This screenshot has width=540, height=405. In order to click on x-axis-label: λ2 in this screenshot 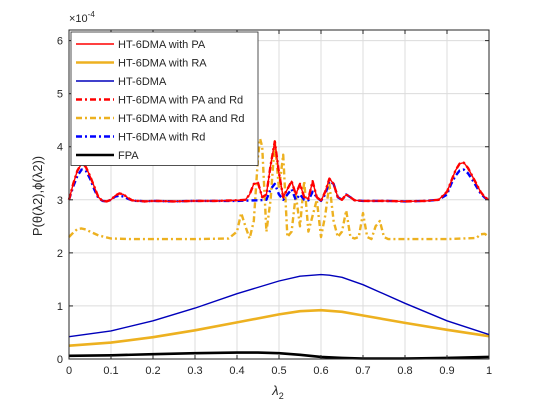, I will do `click(277, 392)`.